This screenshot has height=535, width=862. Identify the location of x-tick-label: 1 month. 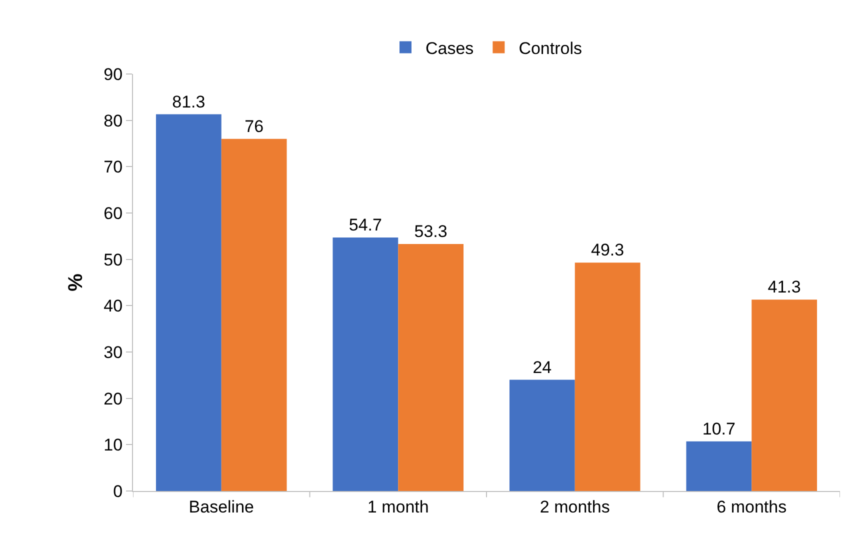
(398, 506).